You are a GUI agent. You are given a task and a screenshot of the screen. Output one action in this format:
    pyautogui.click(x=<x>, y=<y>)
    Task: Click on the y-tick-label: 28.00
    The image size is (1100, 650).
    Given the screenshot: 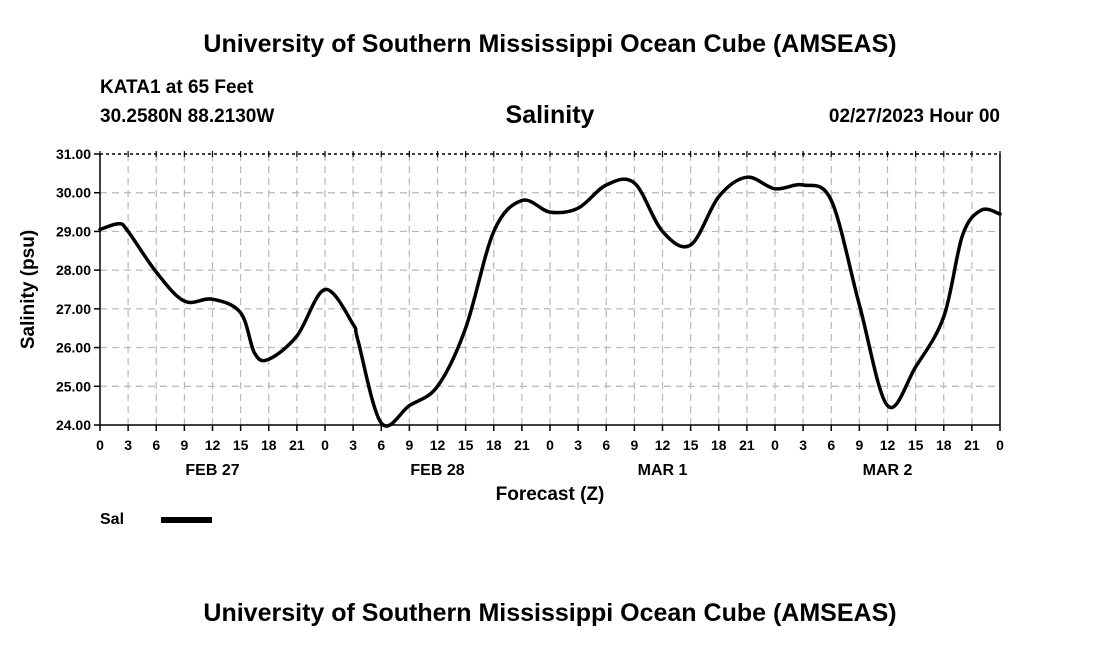 What is the action you would take?
    pyautogui.click(x=73, y=270)
    